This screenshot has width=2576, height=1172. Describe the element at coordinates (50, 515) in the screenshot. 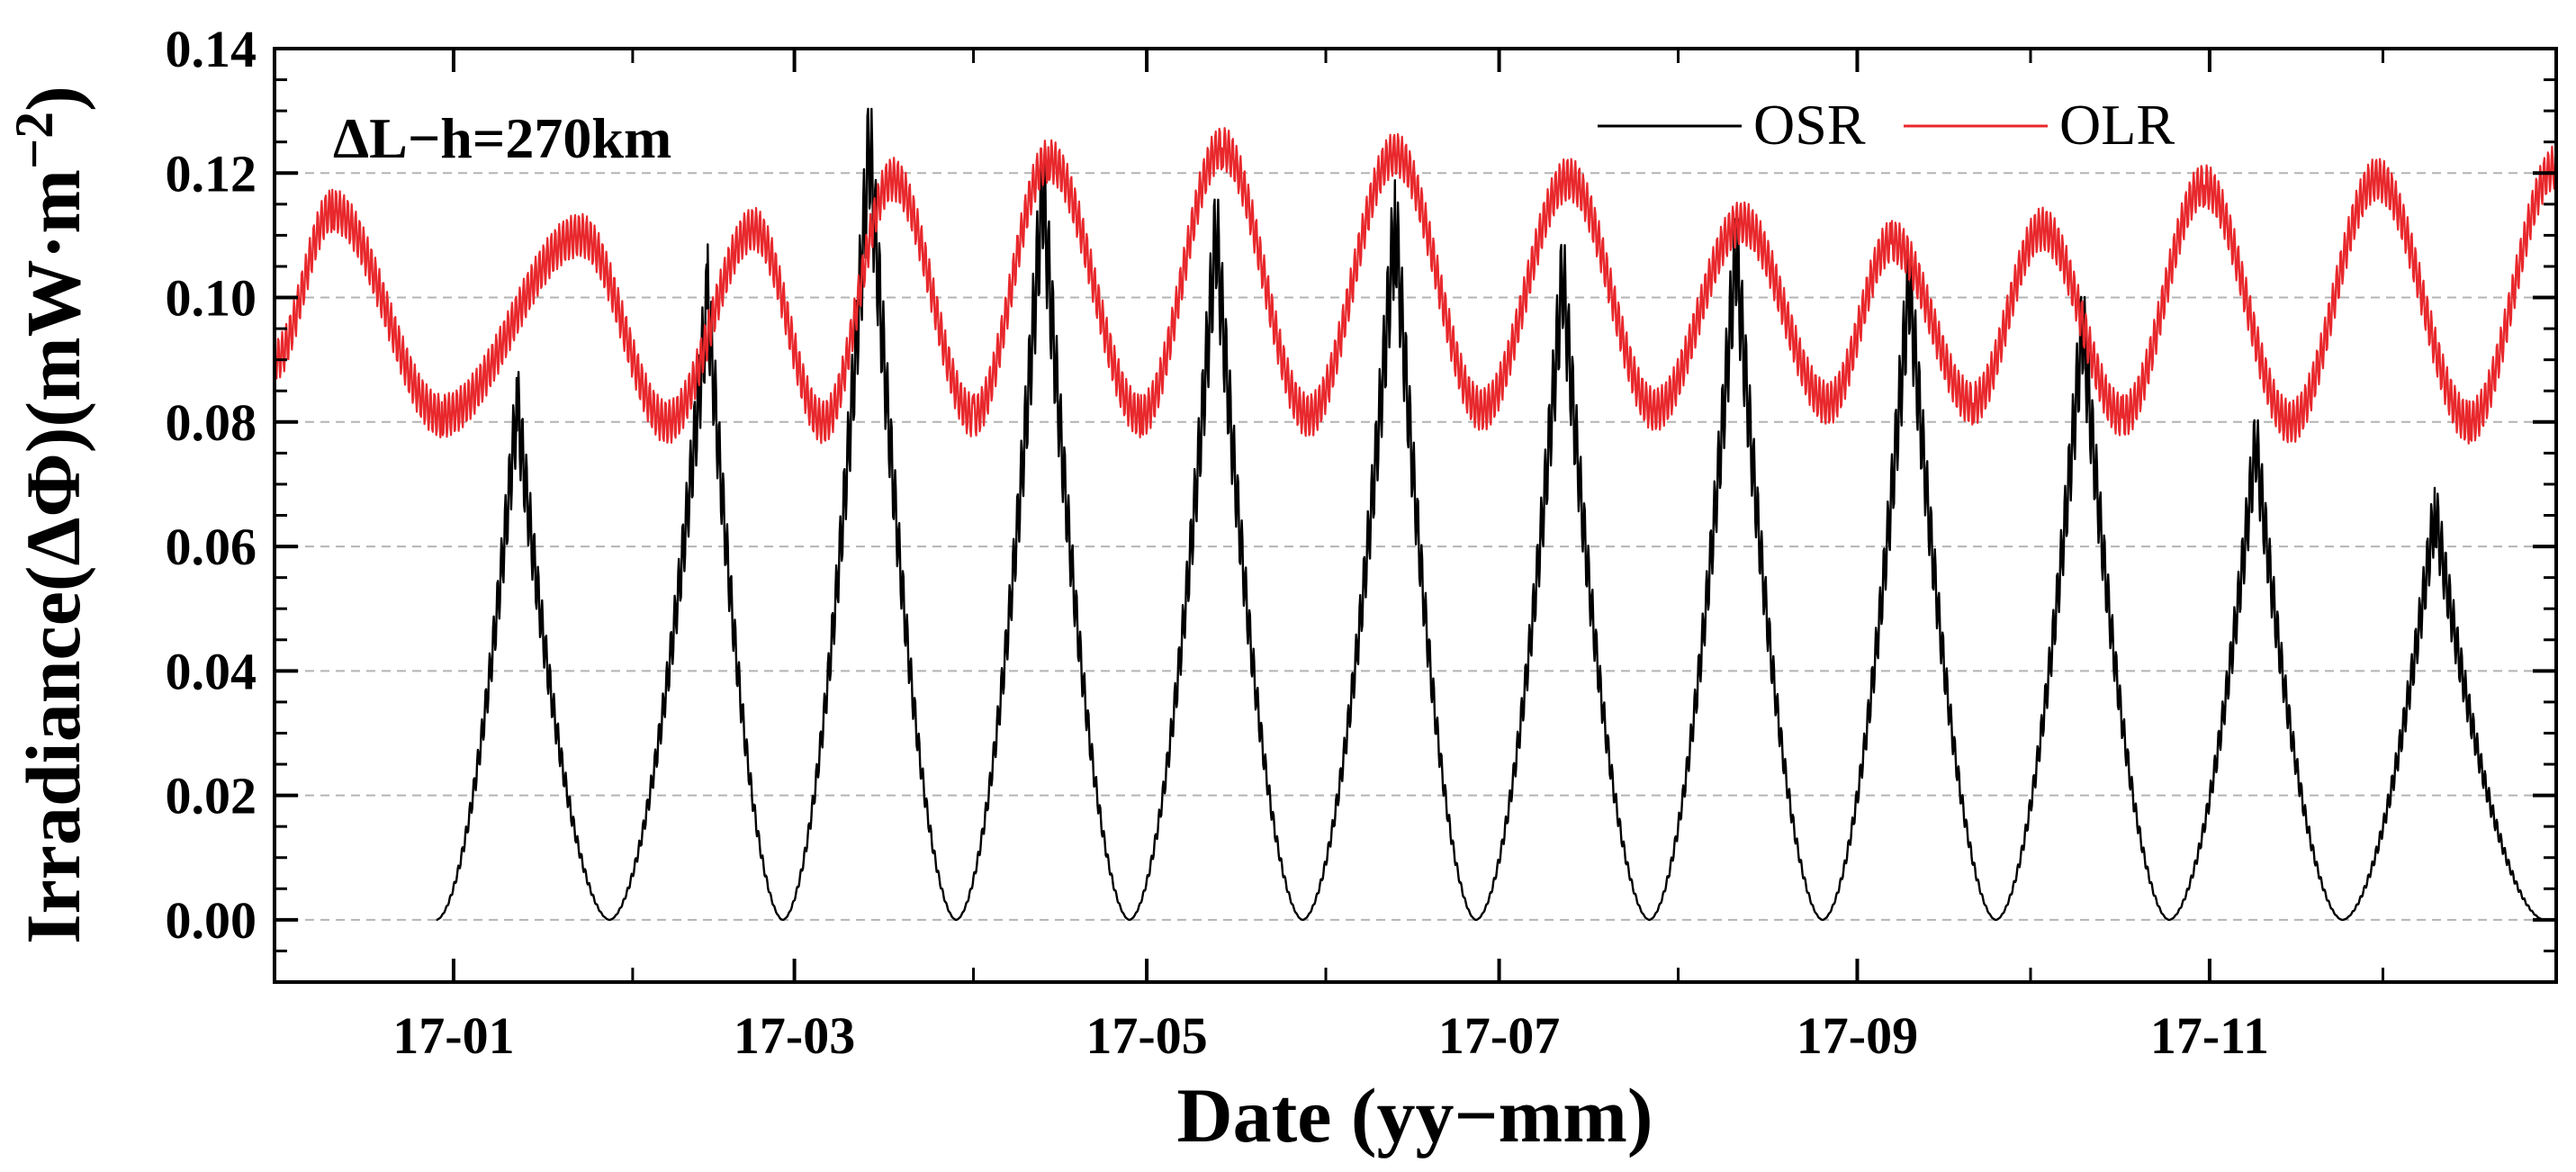

I see `y-axis-title: Irradiance(ΔΦ)(mW·m−2)` at that location.